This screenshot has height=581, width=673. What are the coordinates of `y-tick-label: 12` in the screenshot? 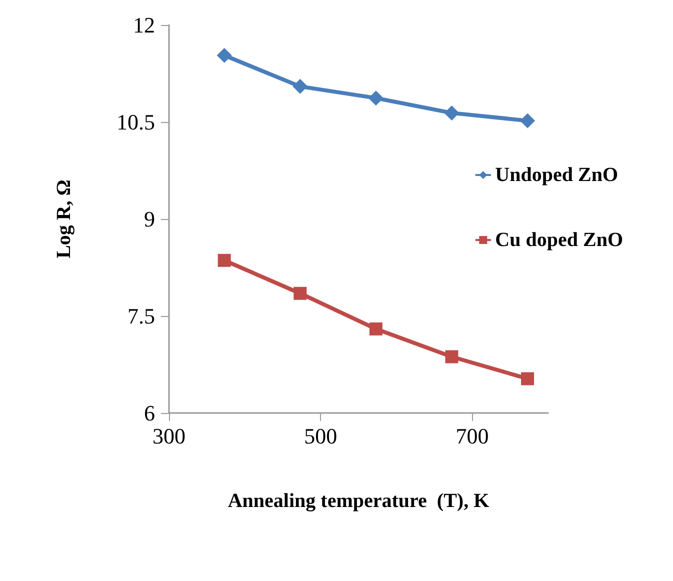 It's located at (144, 25).